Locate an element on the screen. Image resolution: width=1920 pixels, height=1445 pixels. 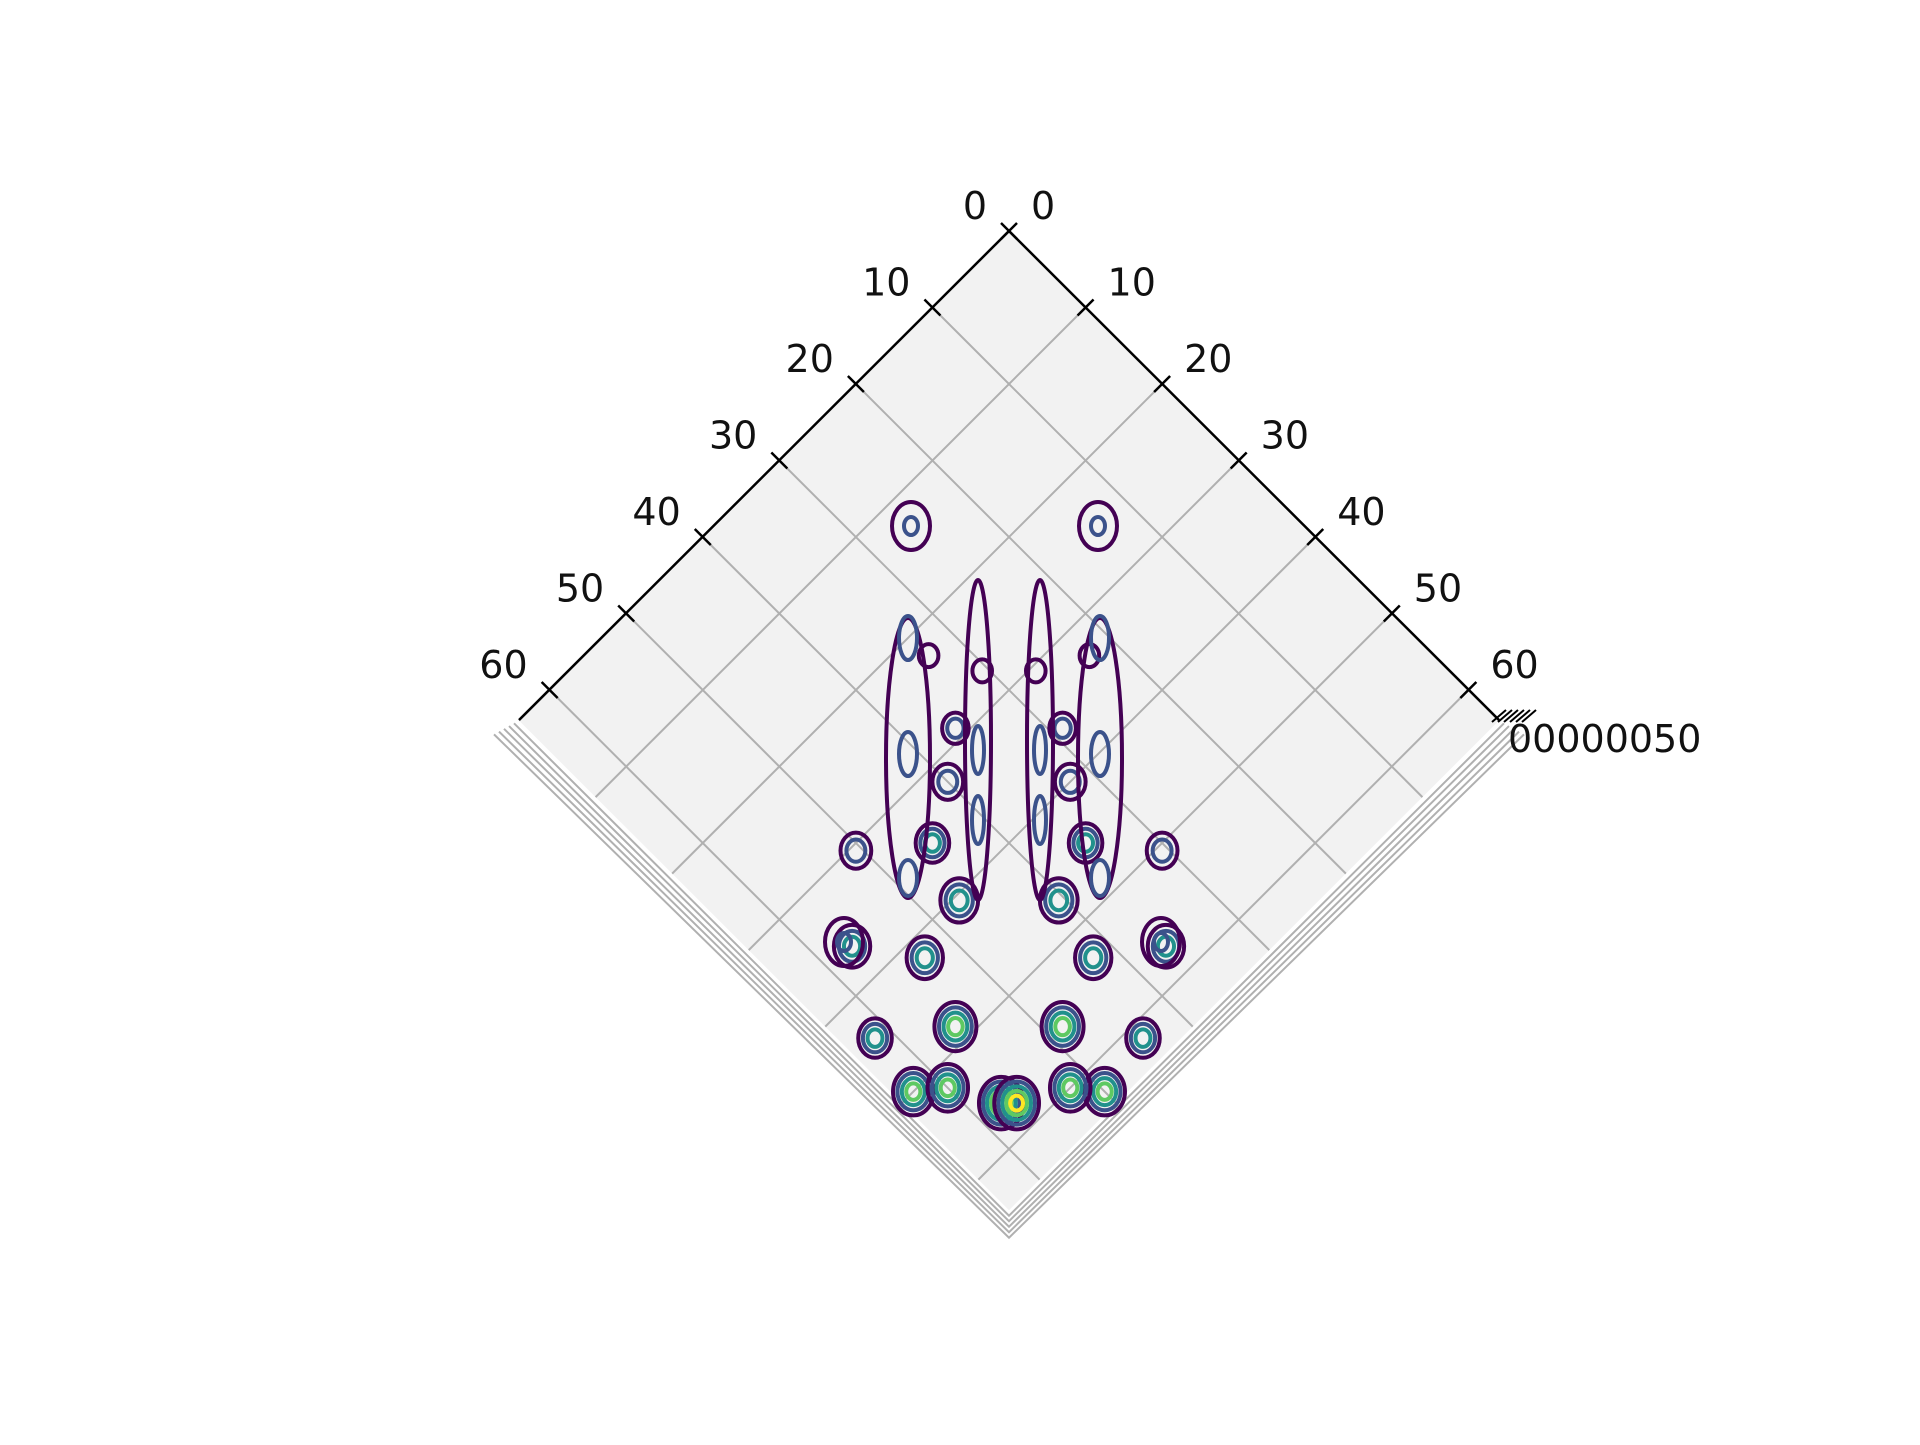
x-tick-label: 60 is located at coordinates (503, 665).